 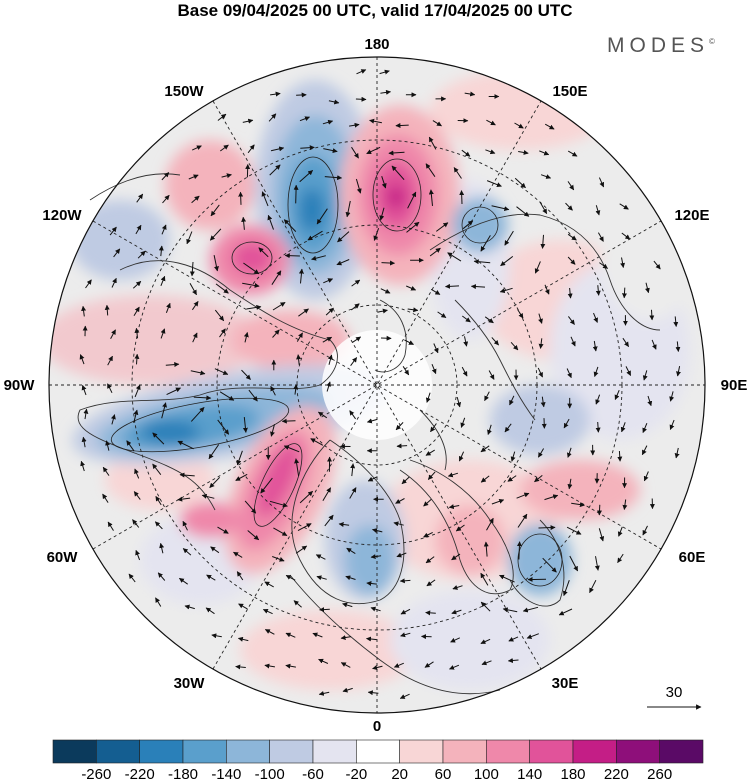 I want to click on colorbar-tick-label: 260, so click(x=659, y=774).